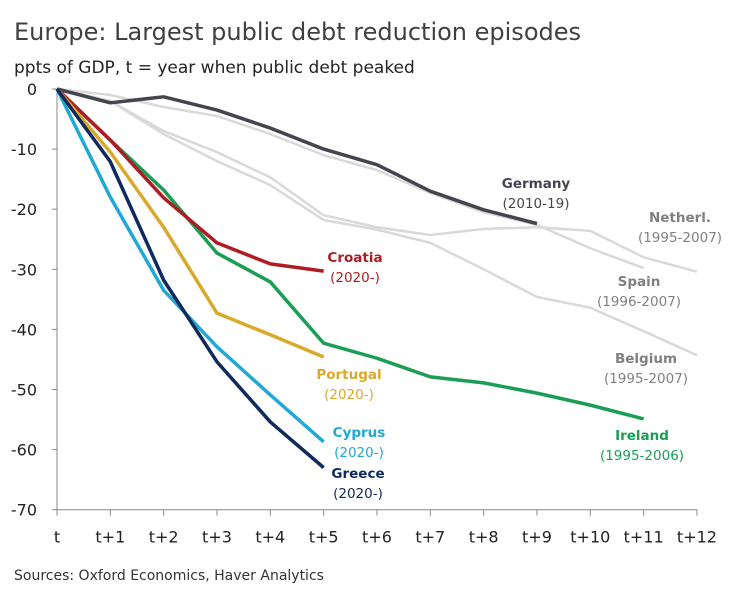 Image resolution: width=744 pixels, height=592 pixels. I want to click on y-tick-label: -60, so click(24, 450).